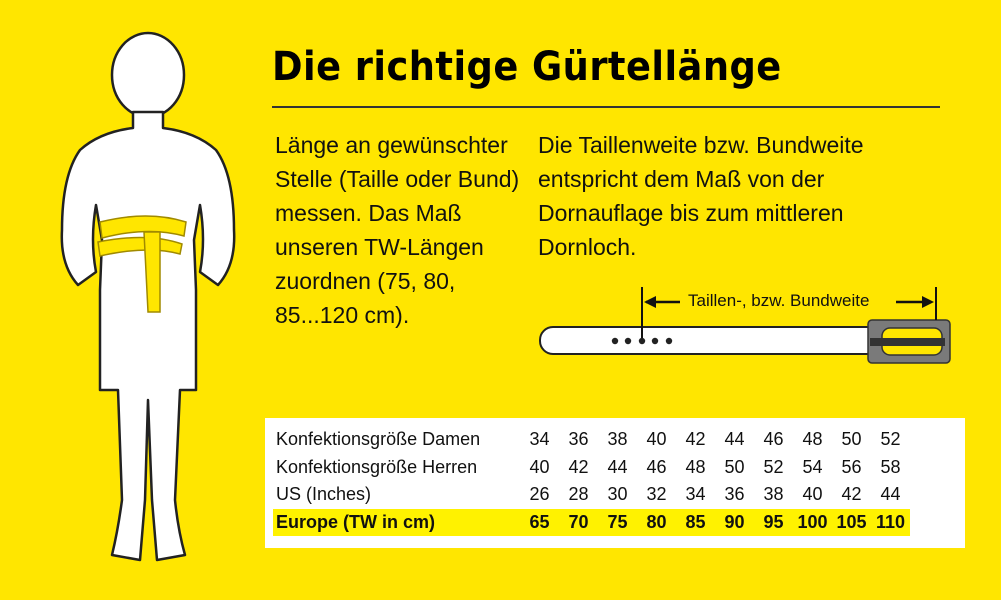  Describe the element at coordinates (578, 522) in the screenshot. I see `size-cell: 70` at that location.